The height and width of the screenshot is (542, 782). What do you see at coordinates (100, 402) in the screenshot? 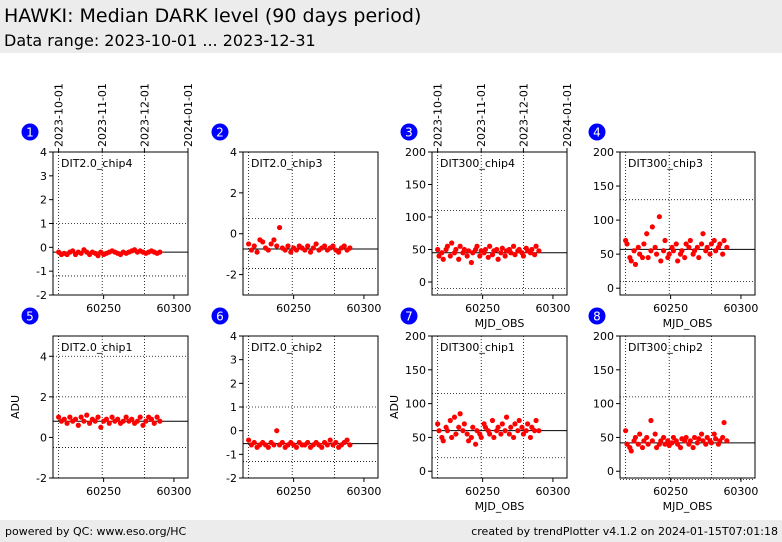
I see `panel-5: -2 0 2 4 60250 60300 DIT2.0_chip1 ADU 5` at bounding box center [100, 402].